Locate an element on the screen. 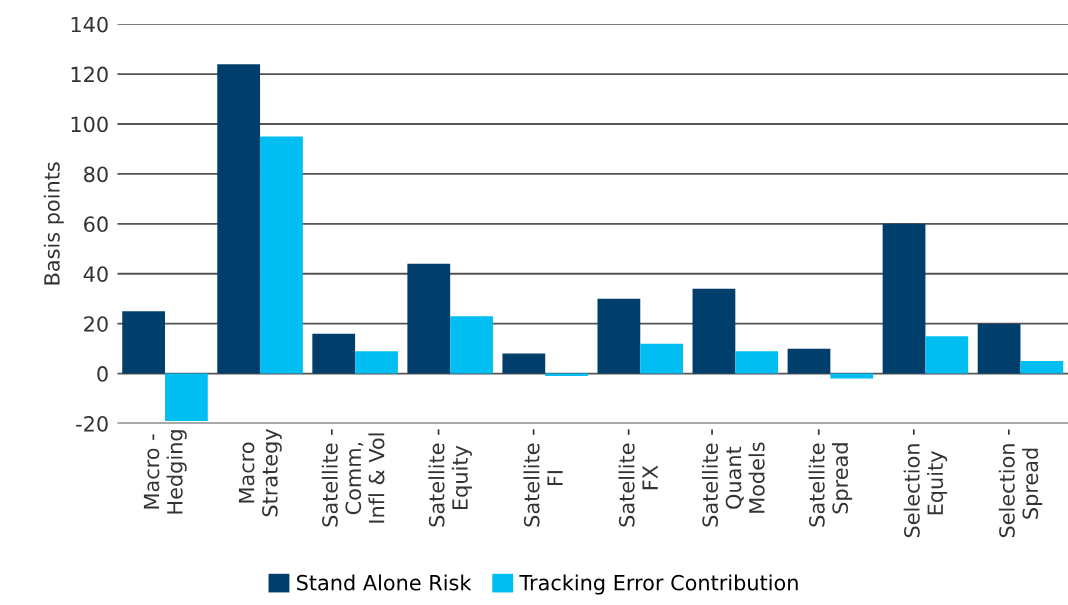  y-tick-label: 140 is located at coordinates (89, 24).